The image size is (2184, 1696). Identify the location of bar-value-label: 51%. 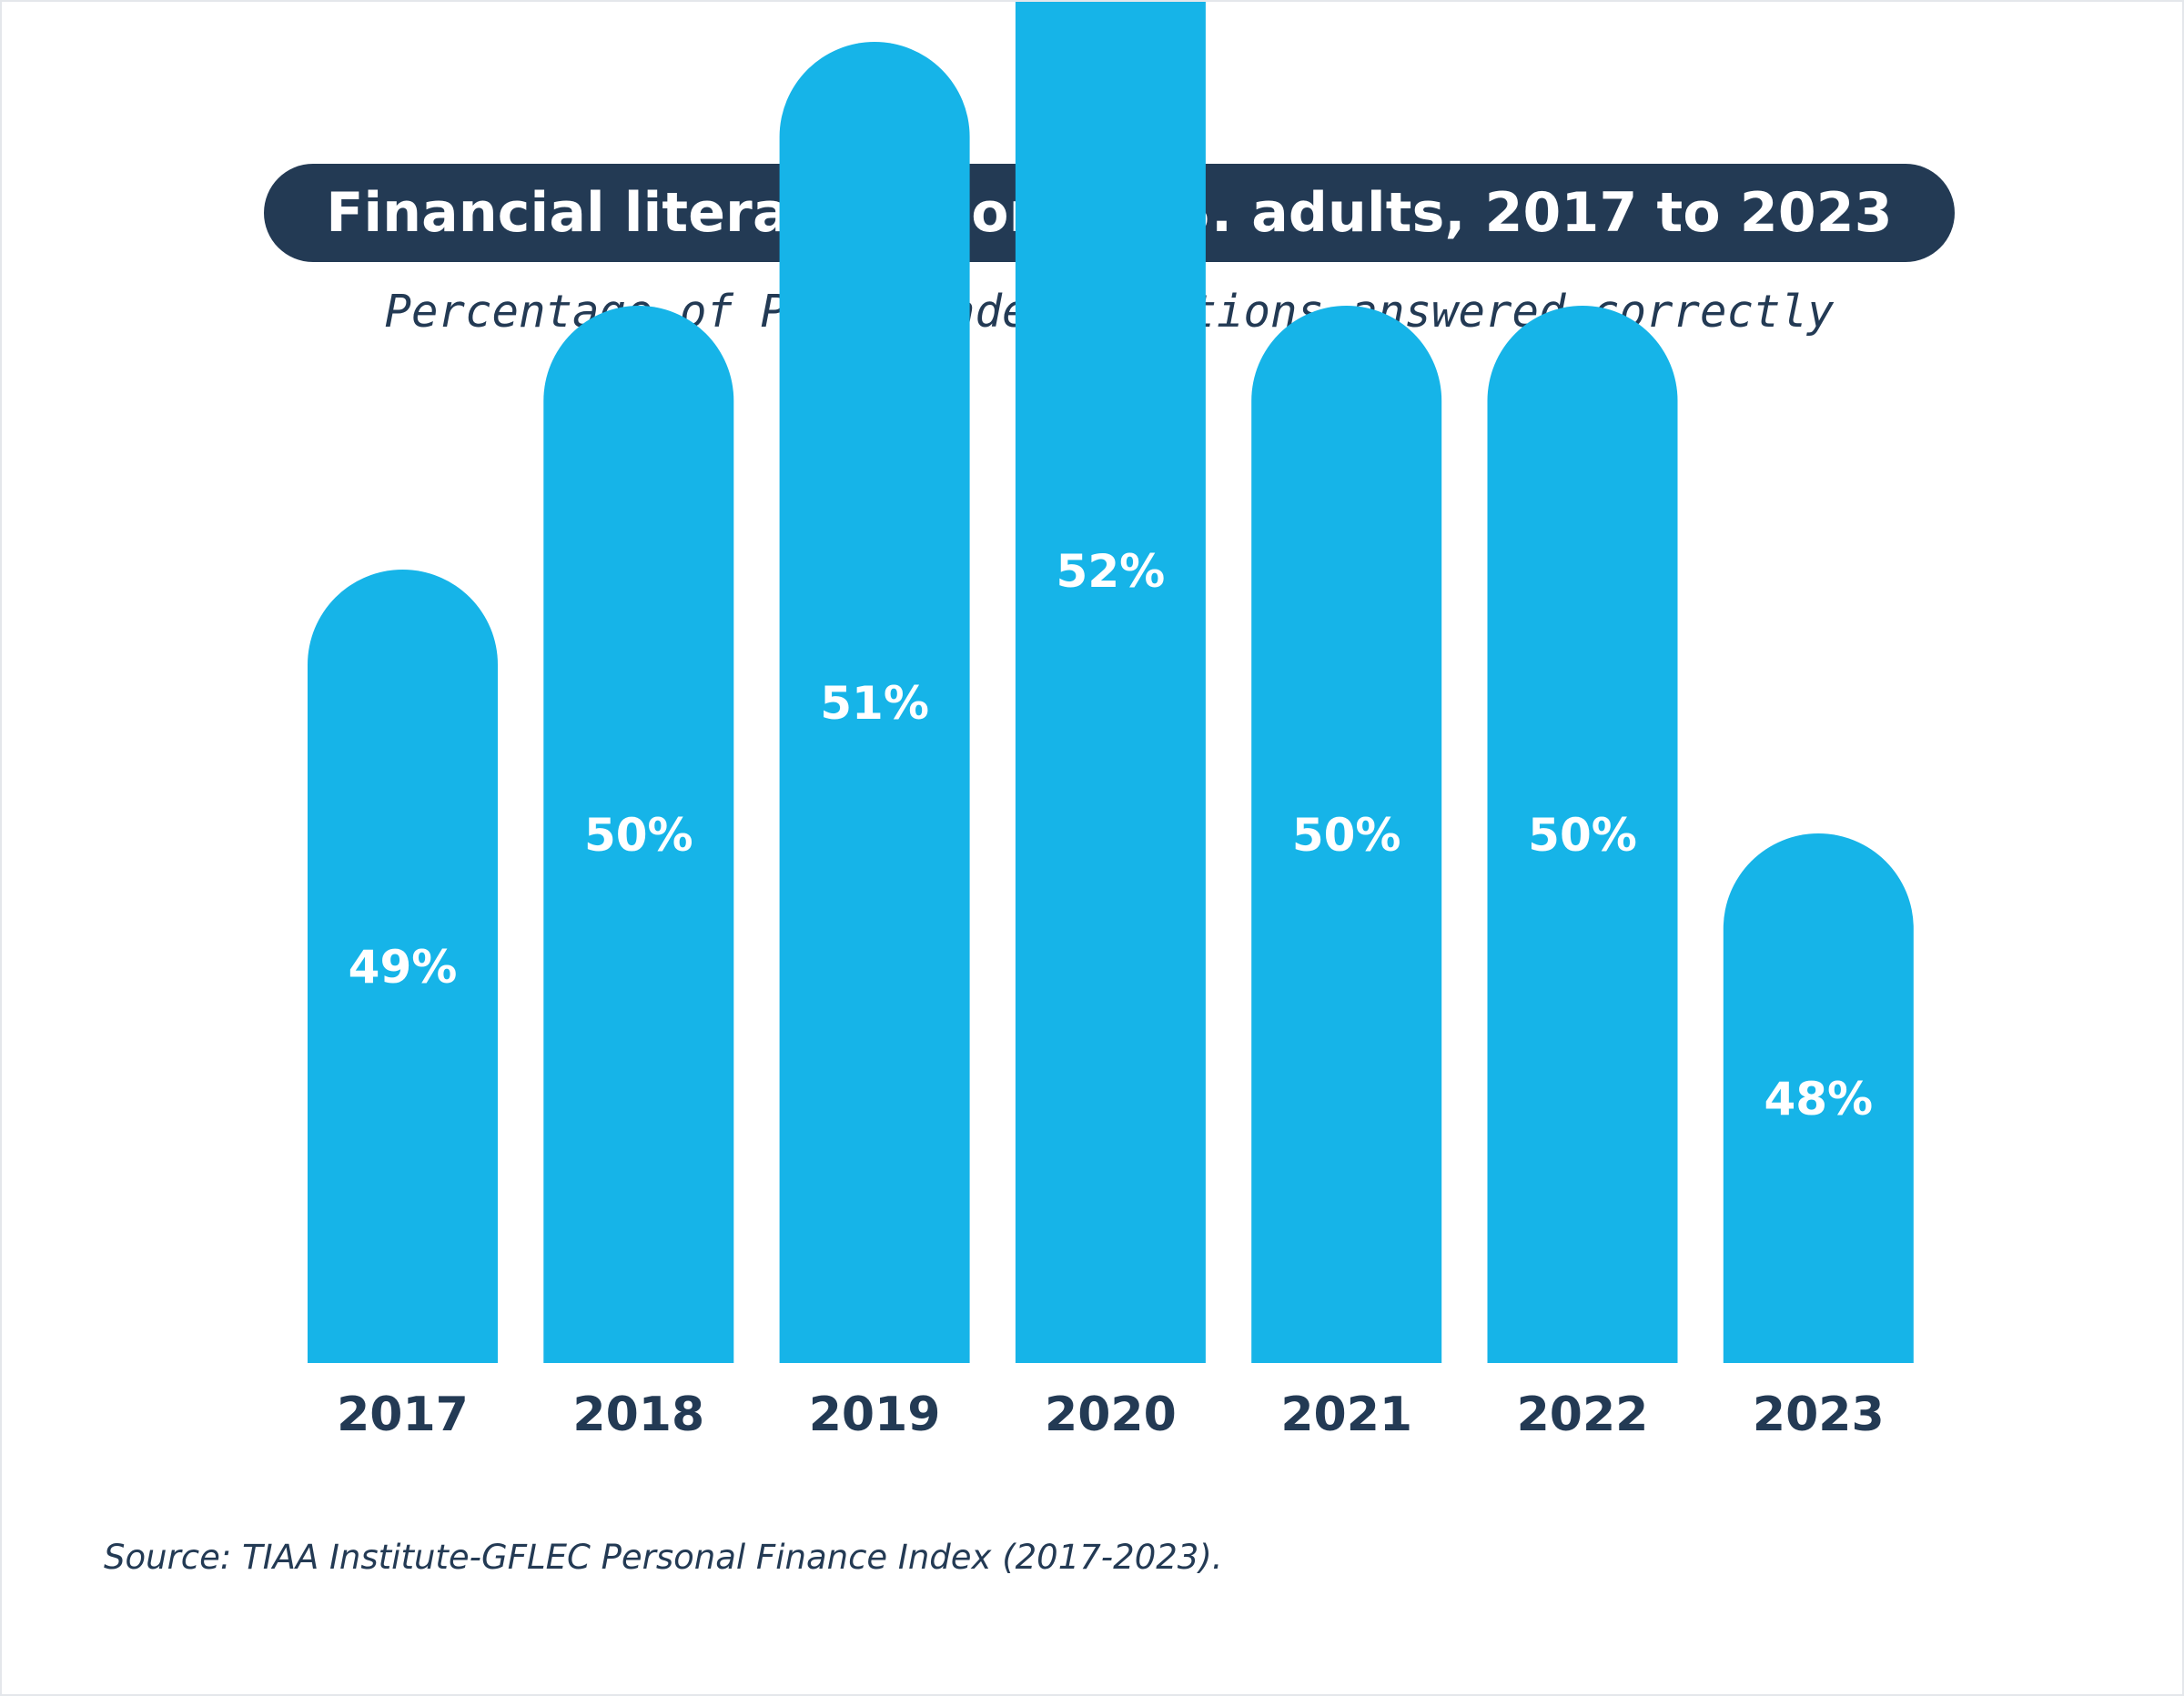
(875, 703).